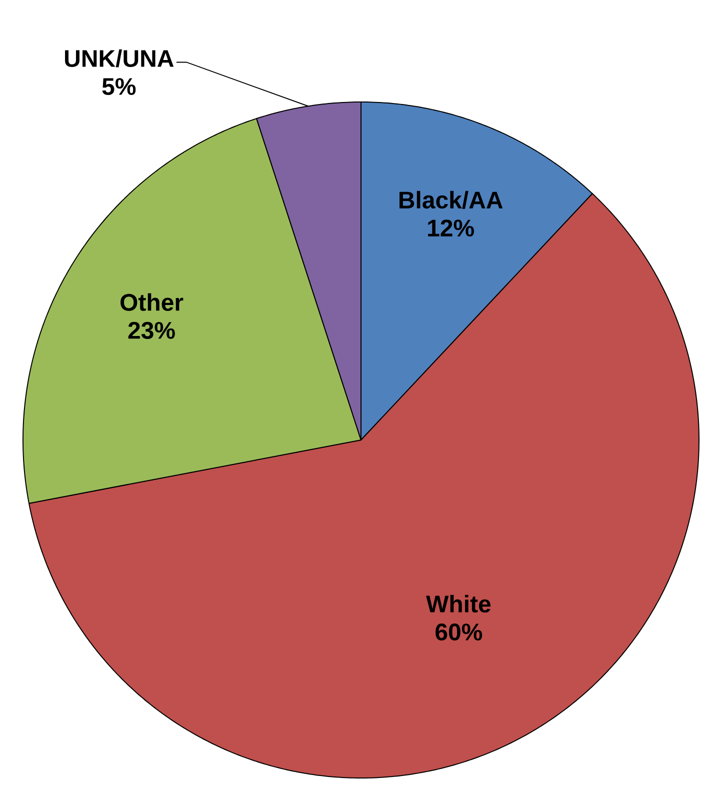  I want to click on data-label: 23%, so click(151, 330).